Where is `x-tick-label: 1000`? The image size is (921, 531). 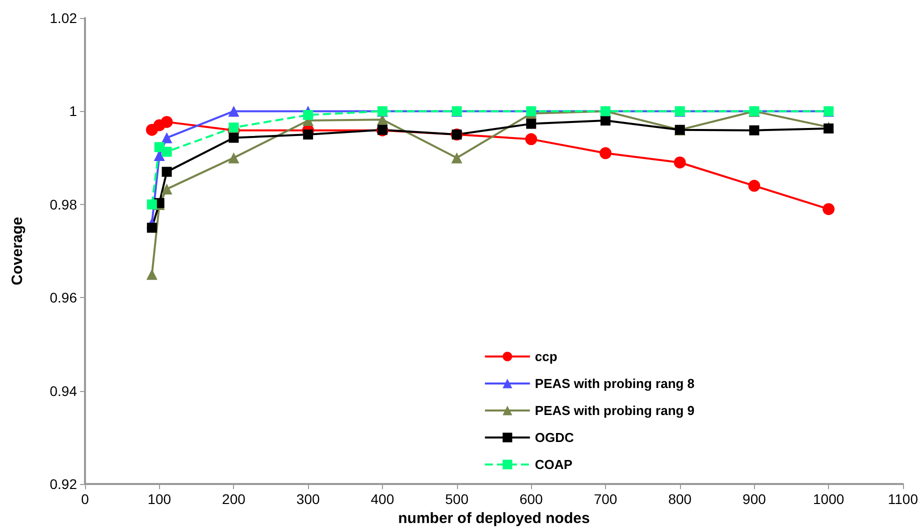 x-tick-label: 1000 is located at coordinates (828, 499).